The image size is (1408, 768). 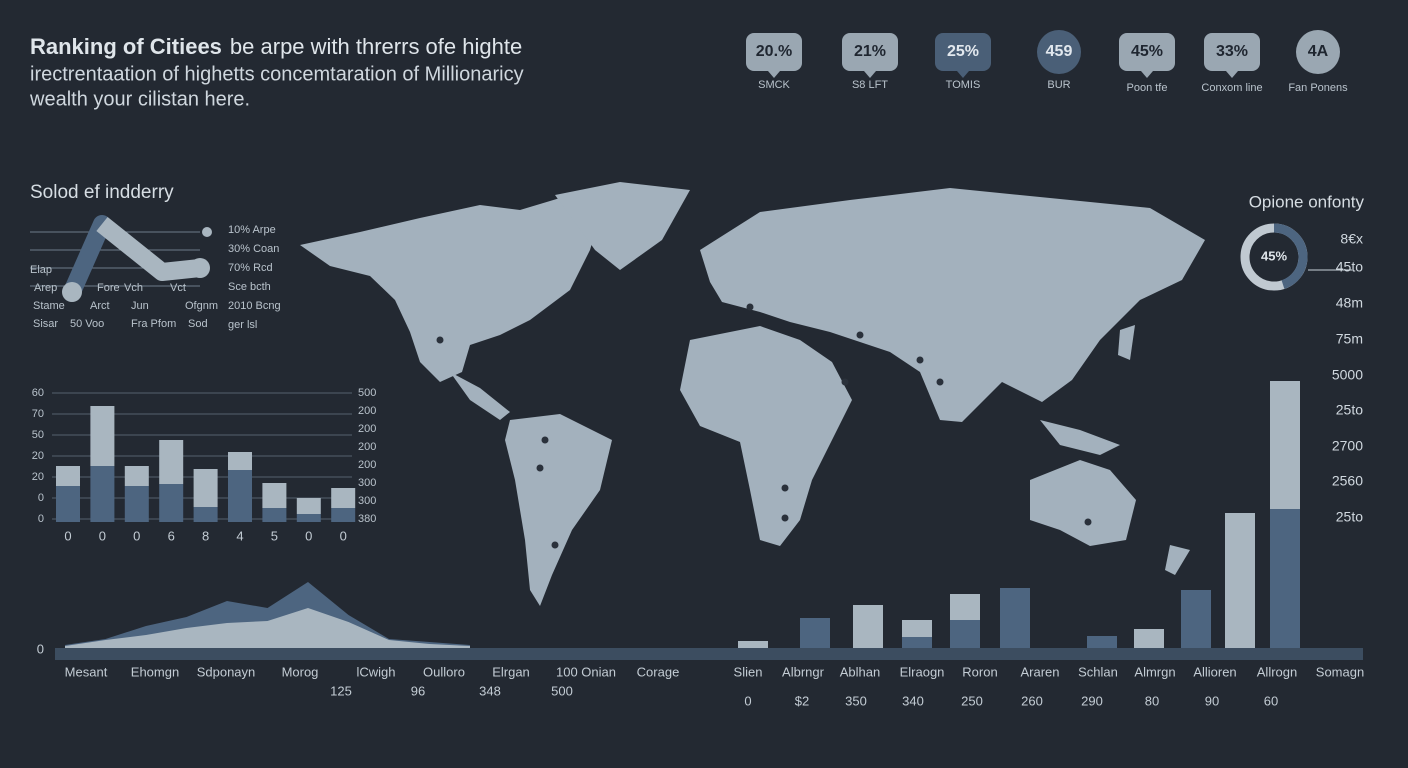 I want to click on kpi-value: 33%, so click(x=1232, y=51).